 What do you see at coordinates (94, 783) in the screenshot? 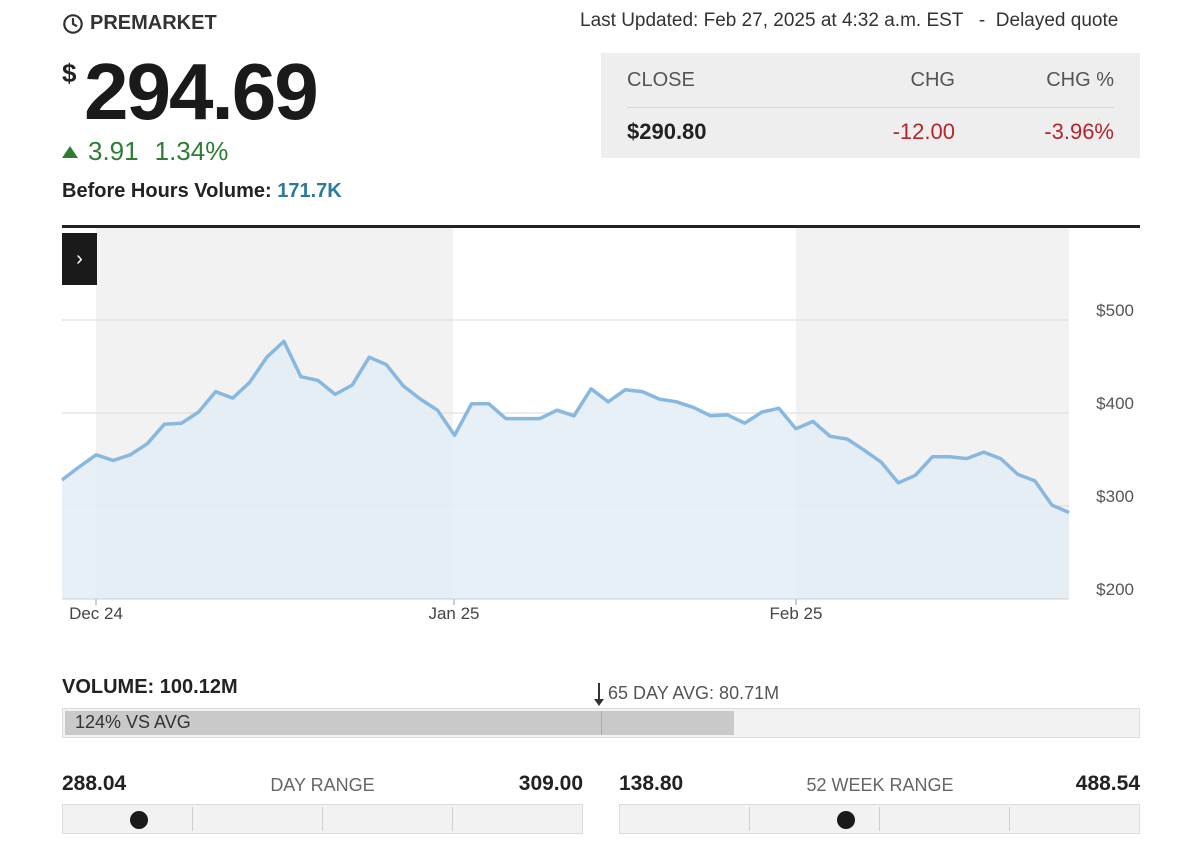
I see `day-range-low: 288.04` at bounding box center [94, 783].